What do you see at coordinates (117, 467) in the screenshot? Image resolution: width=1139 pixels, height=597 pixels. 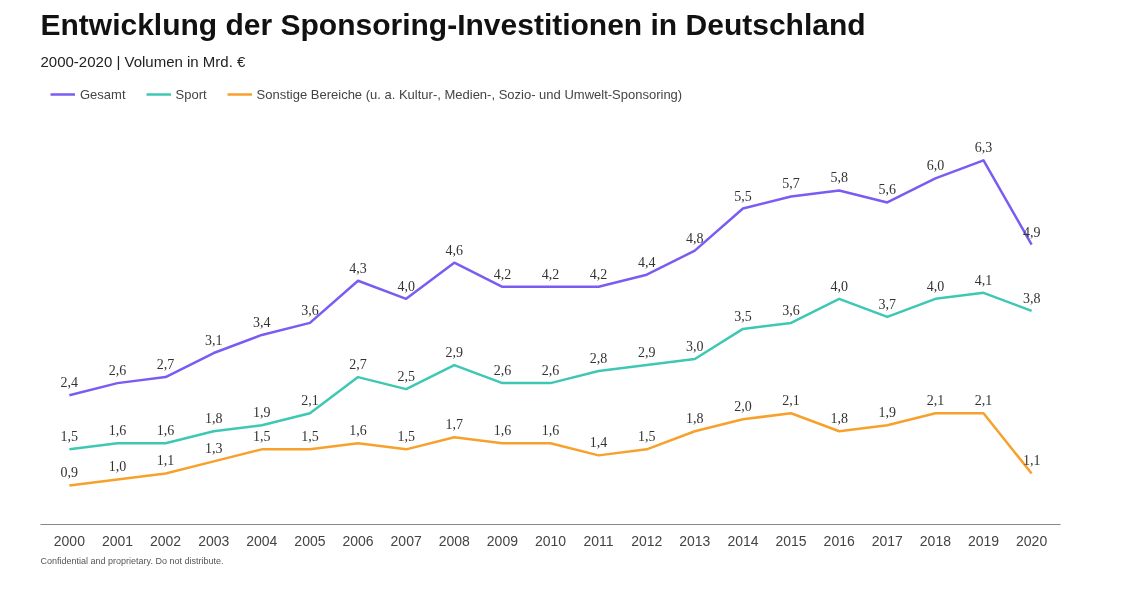 I see `data-label: 1,0` at bounding box center [117, 467].